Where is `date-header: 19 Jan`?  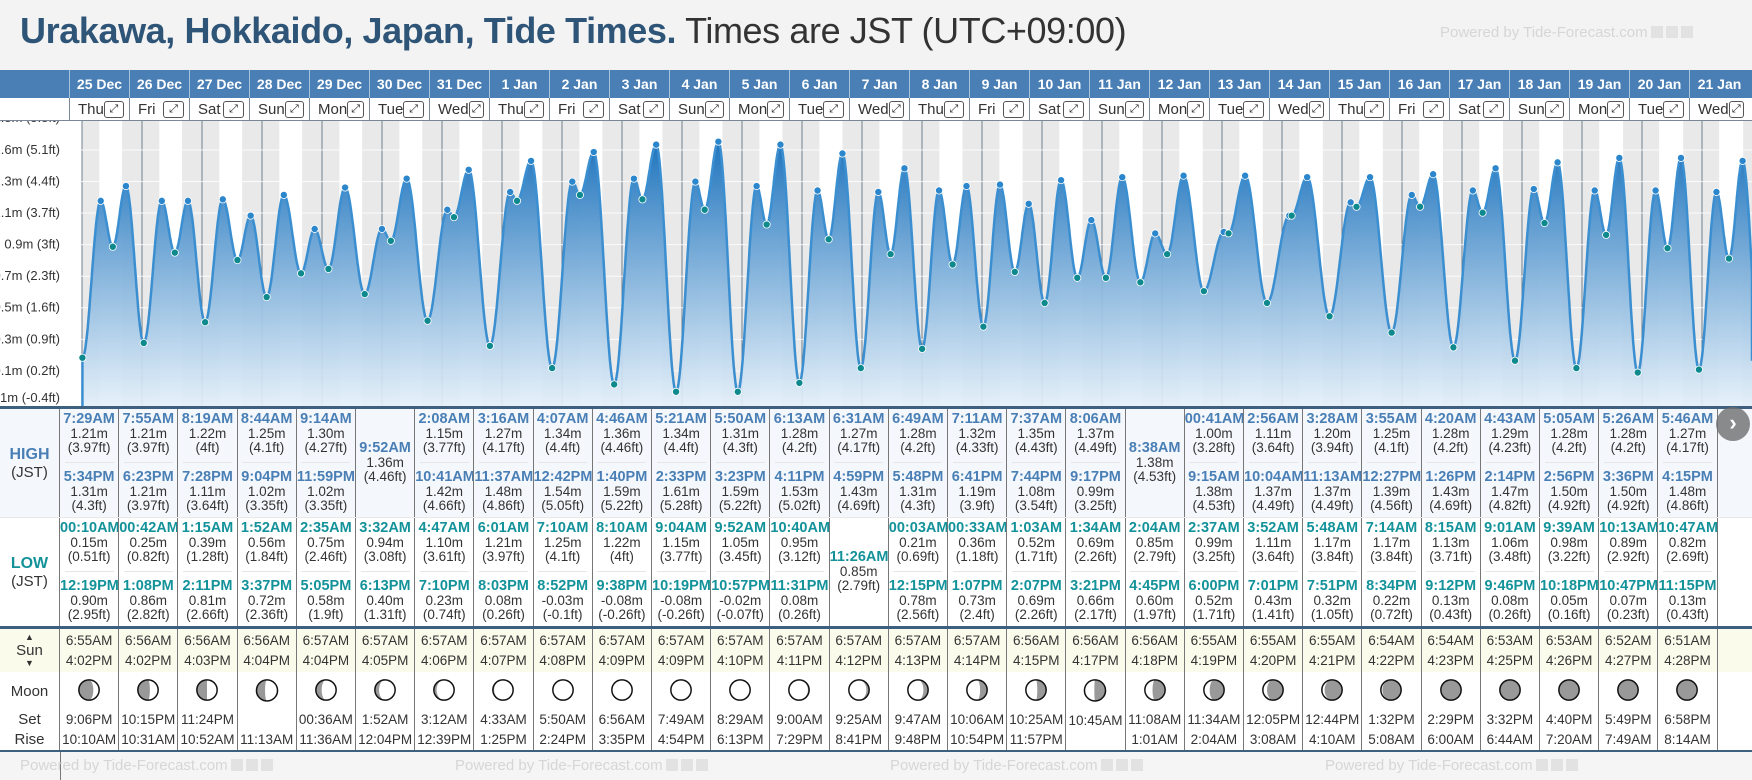
date-header: 19 Jan is located at coordinates (1599, 84).